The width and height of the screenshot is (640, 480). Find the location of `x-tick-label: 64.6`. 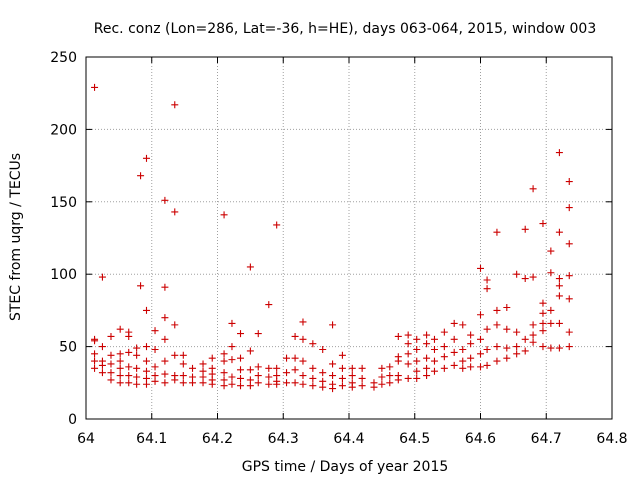

x-tick-label: 64.6 is located at coordinates (480, 439).